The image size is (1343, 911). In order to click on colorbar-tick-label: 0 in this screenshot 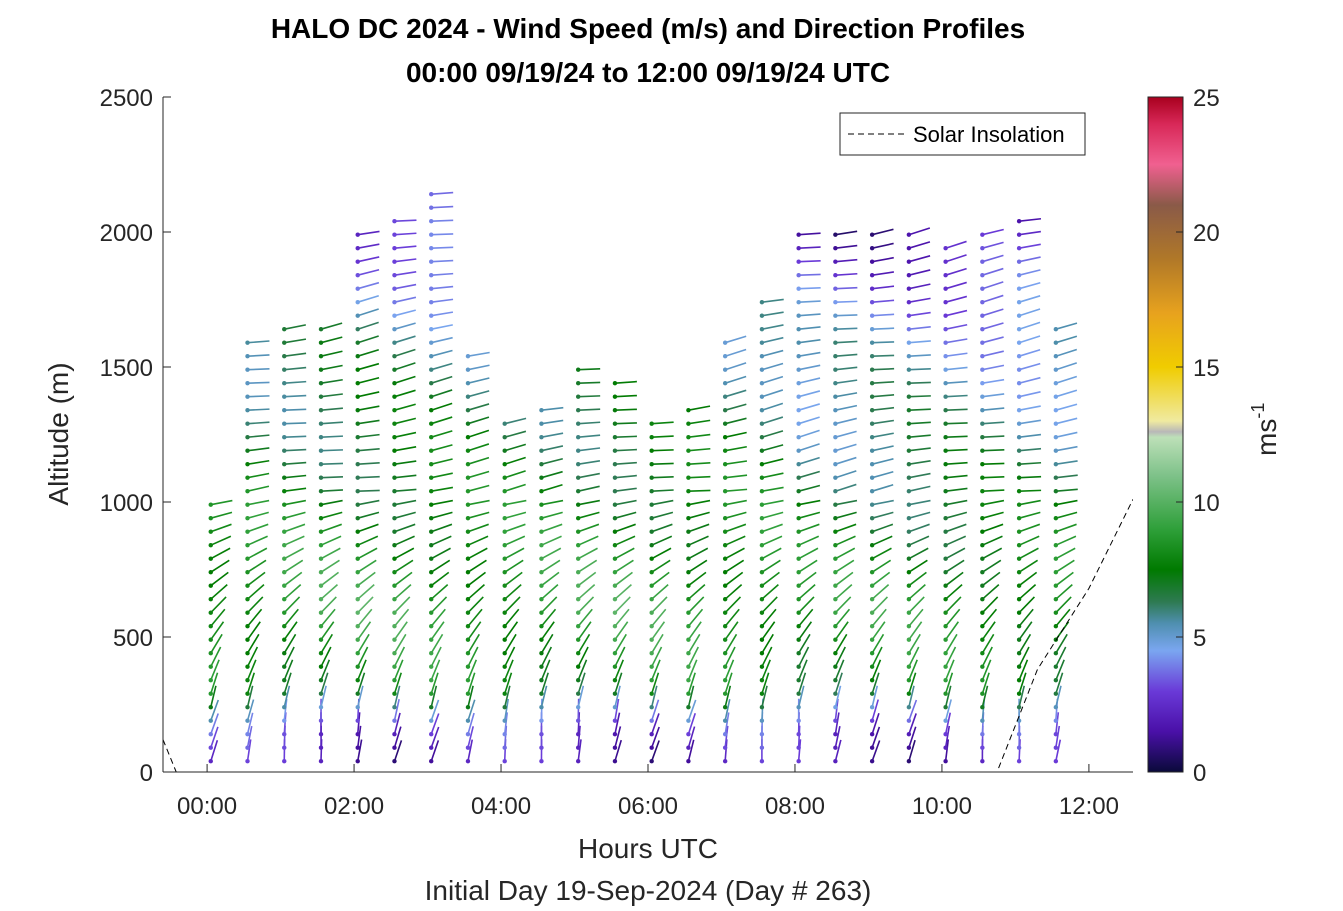, I will do `click(1199, 773)`.